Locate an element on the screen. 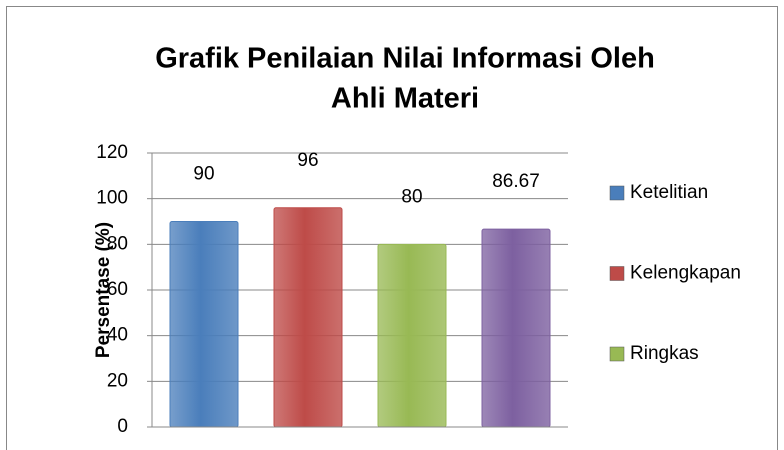 The height and width of the screenshot is (450, 784). legend-label: Ringkas is located at coordinates (664, 353).